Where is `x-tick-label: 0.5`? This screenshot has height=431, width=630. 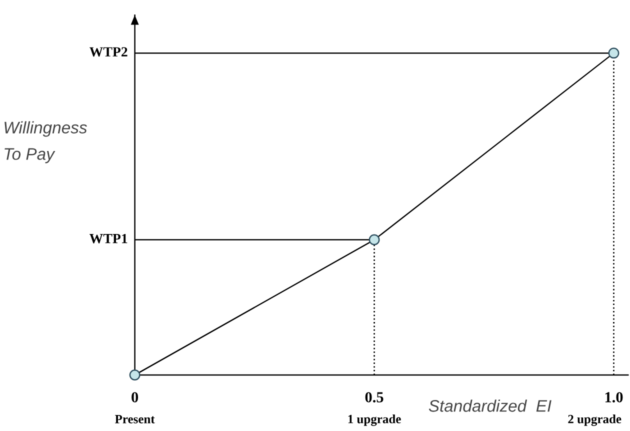 x-tick-label: 0.5 is located at coordinates (374, 397).